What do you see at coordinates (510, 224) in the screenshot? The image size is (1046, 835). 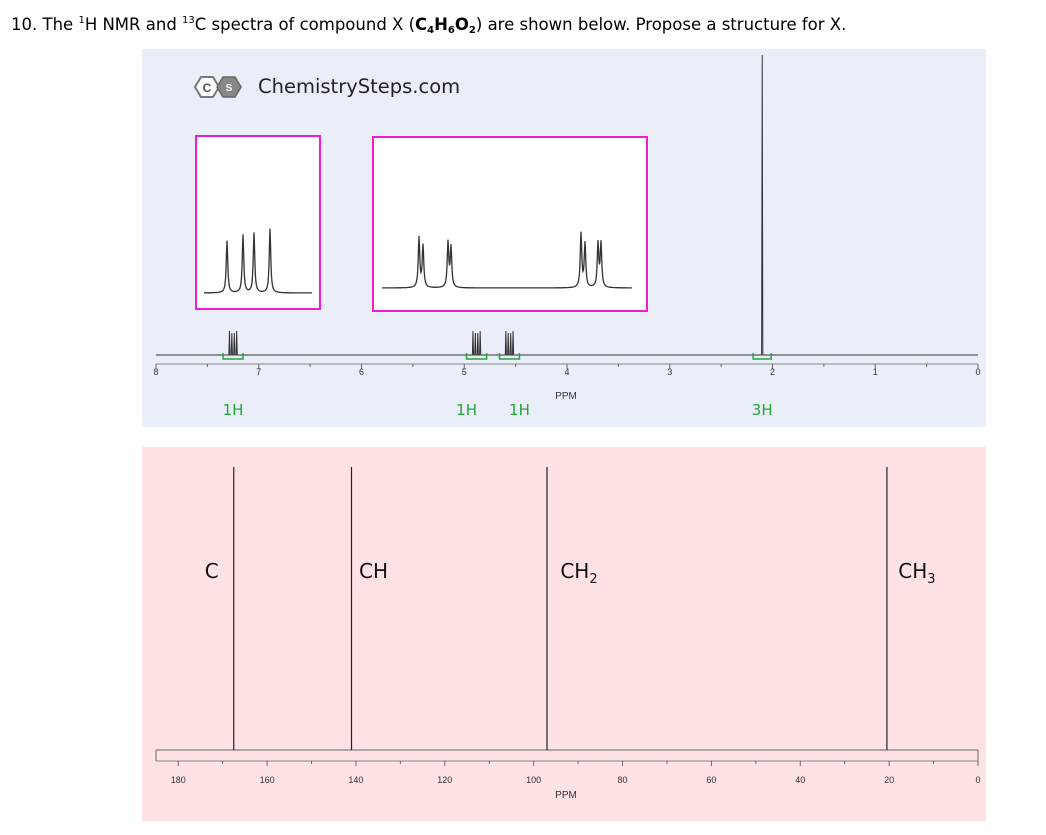 I see `inset-box-right` at bounding box center [510, 224].